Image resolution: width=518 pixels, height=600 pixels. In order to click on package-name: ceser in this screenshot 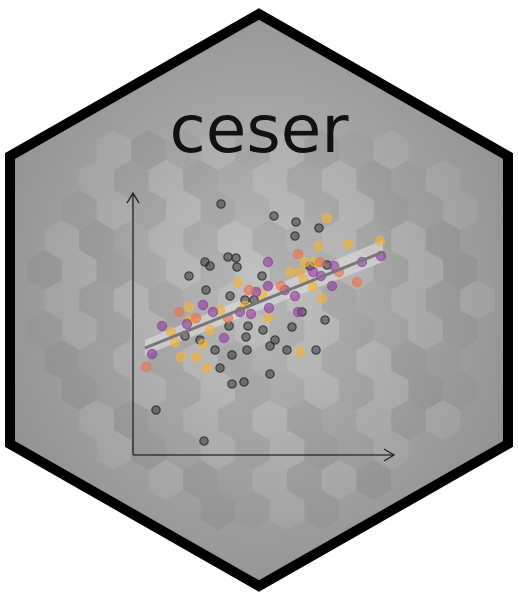, I will do `click(259, 129)`.